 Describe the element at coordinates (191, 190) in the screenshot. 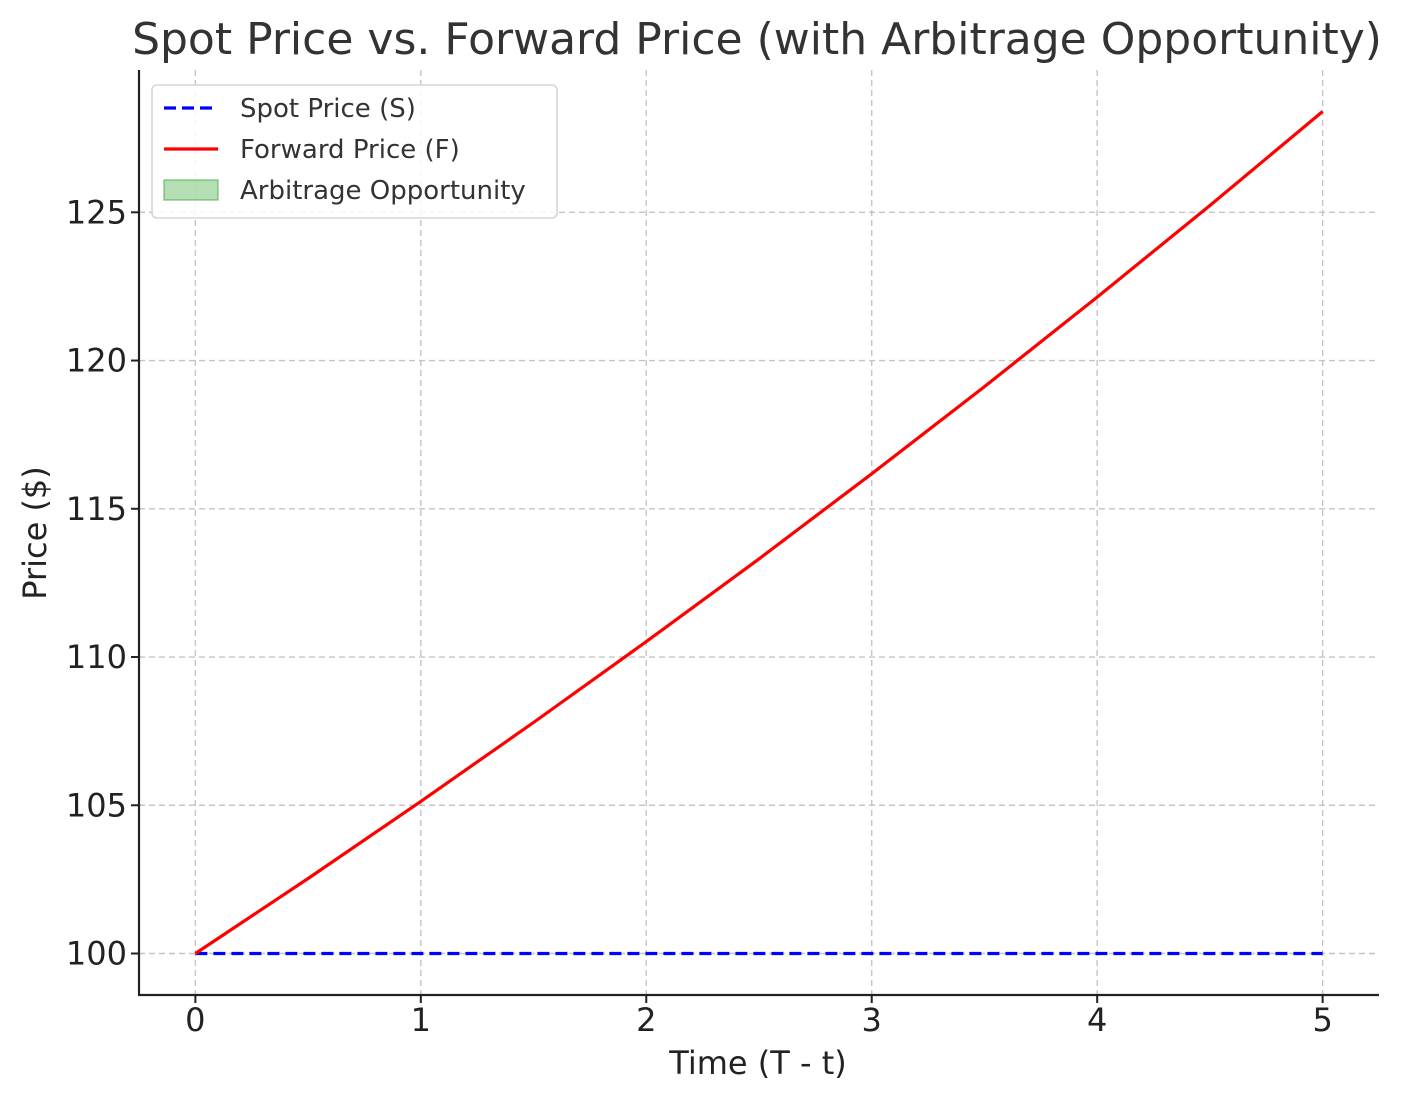

I see `legend-swatch-arbitrage` at that location.